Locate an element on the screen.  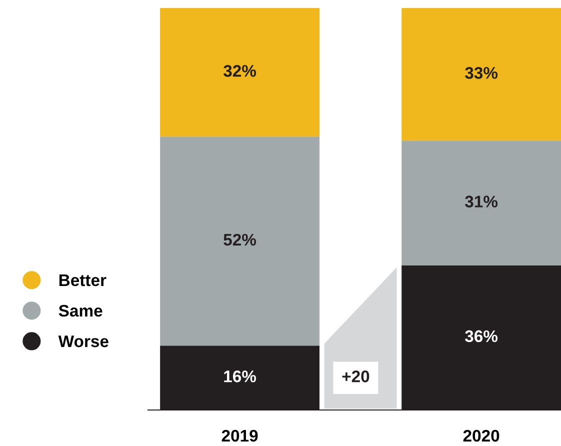
x-tick-label: 2020 is located at coordinates (481, 436).